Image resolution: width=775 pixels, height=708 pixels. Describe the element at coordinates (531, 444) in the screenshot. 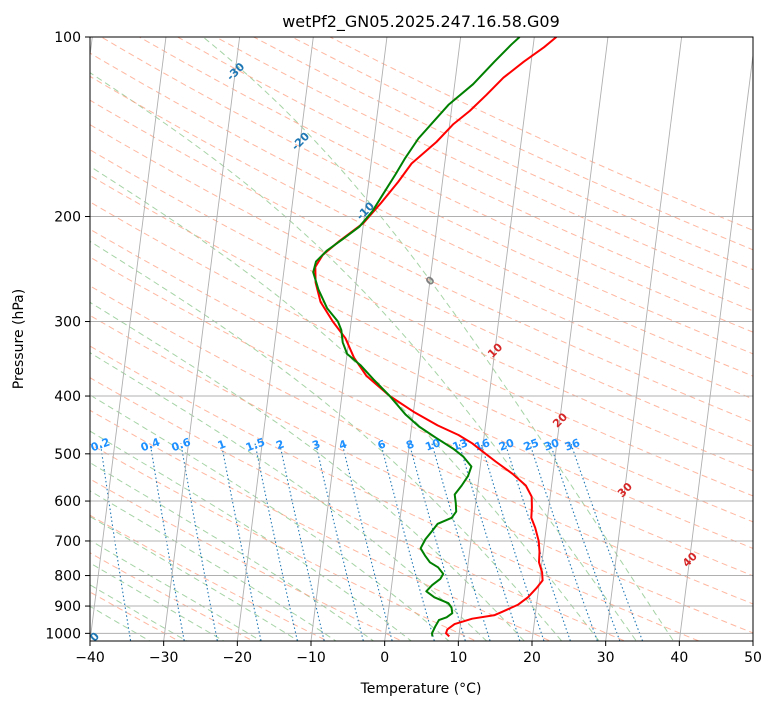

I see `mixing-ratio-label: 25` at that location.